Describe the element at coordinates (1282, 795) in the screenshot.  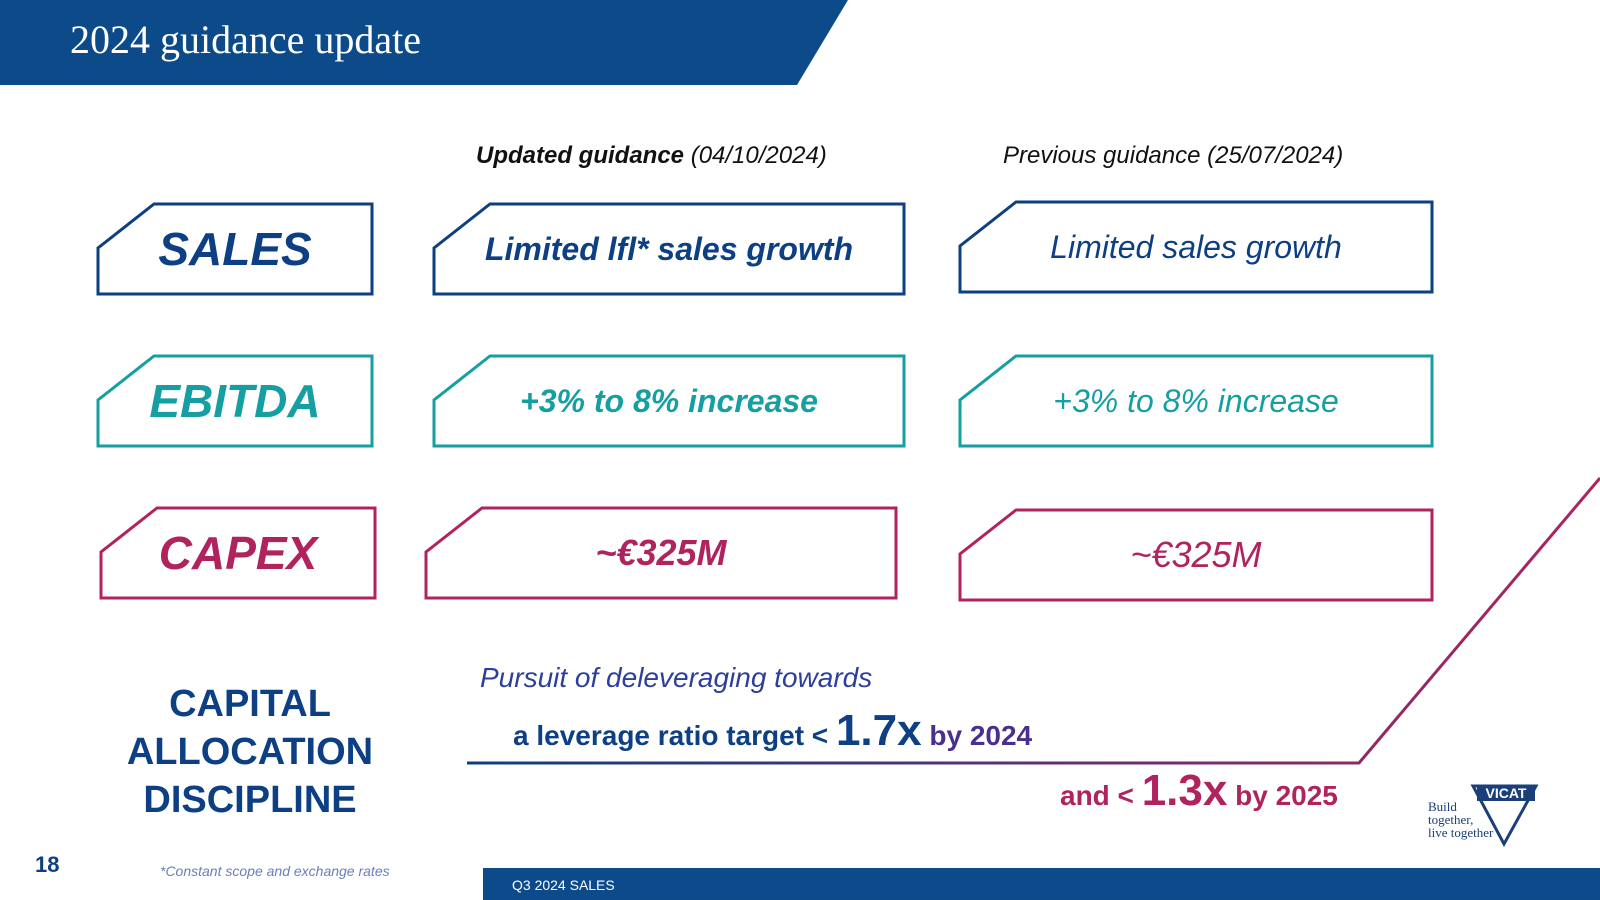
I see `leverage-2025-suffix: by 2025` at that location.